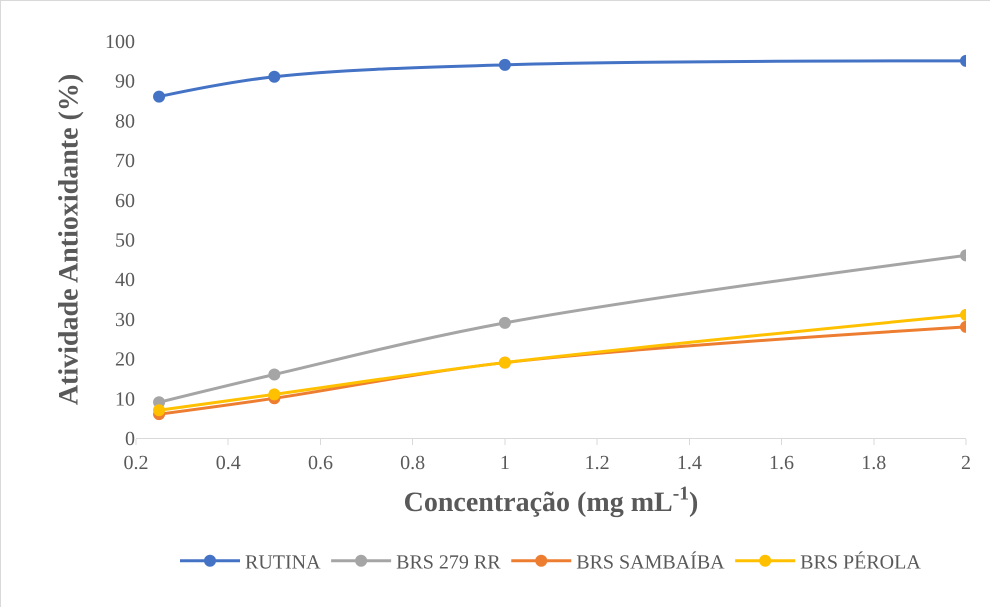 Image resolution: width=990 pixels, height=607 pixels. I want to click on y-axis-title: Atividade Antioxidante (%), so click(69, 240).